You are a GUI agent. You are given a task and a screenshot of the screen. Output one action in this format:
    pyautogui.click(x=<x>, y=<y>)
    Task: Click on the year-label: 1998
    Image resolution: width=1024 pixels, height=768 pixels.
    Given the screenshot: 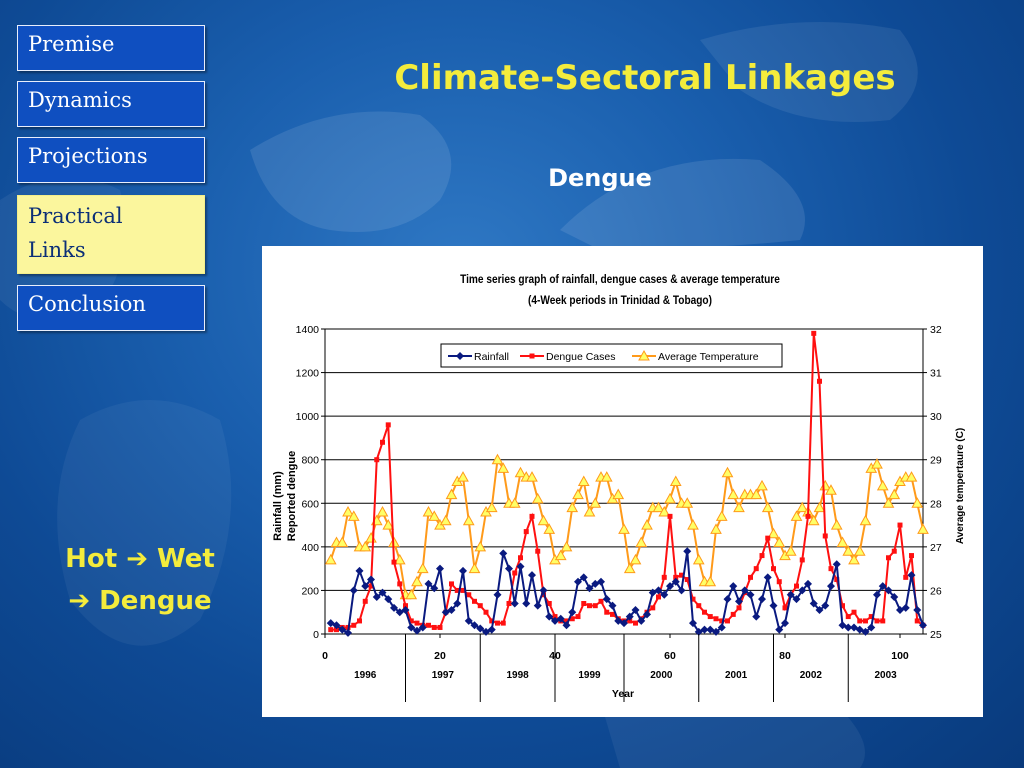 What is the action you would take?
    pyautogui.click(x=518, y=675)
    